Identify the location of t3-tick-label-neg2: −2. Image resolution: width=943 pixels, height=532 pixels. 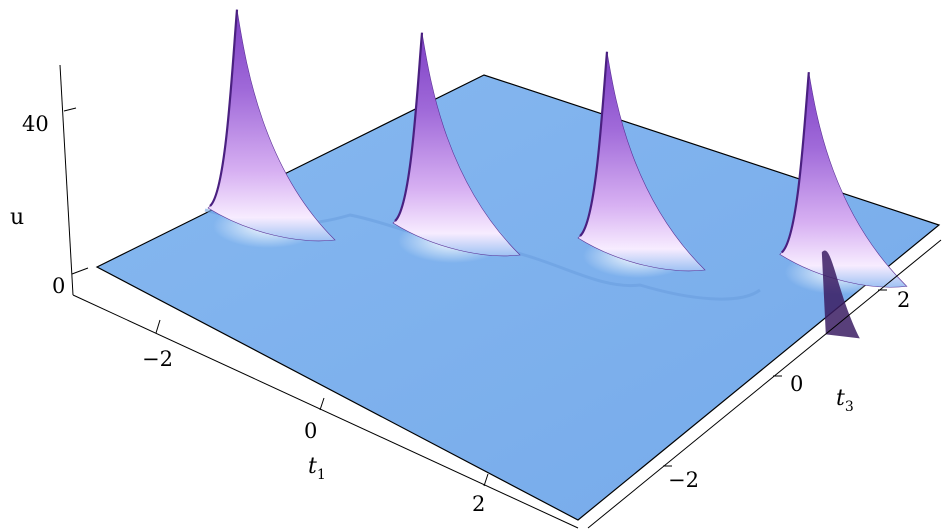
(683, 480).